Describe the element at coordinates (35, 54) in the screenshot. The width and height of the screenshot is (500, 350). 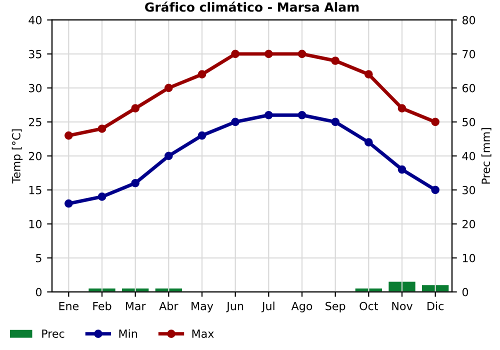
I see `y-tick-label: 35` at that location.